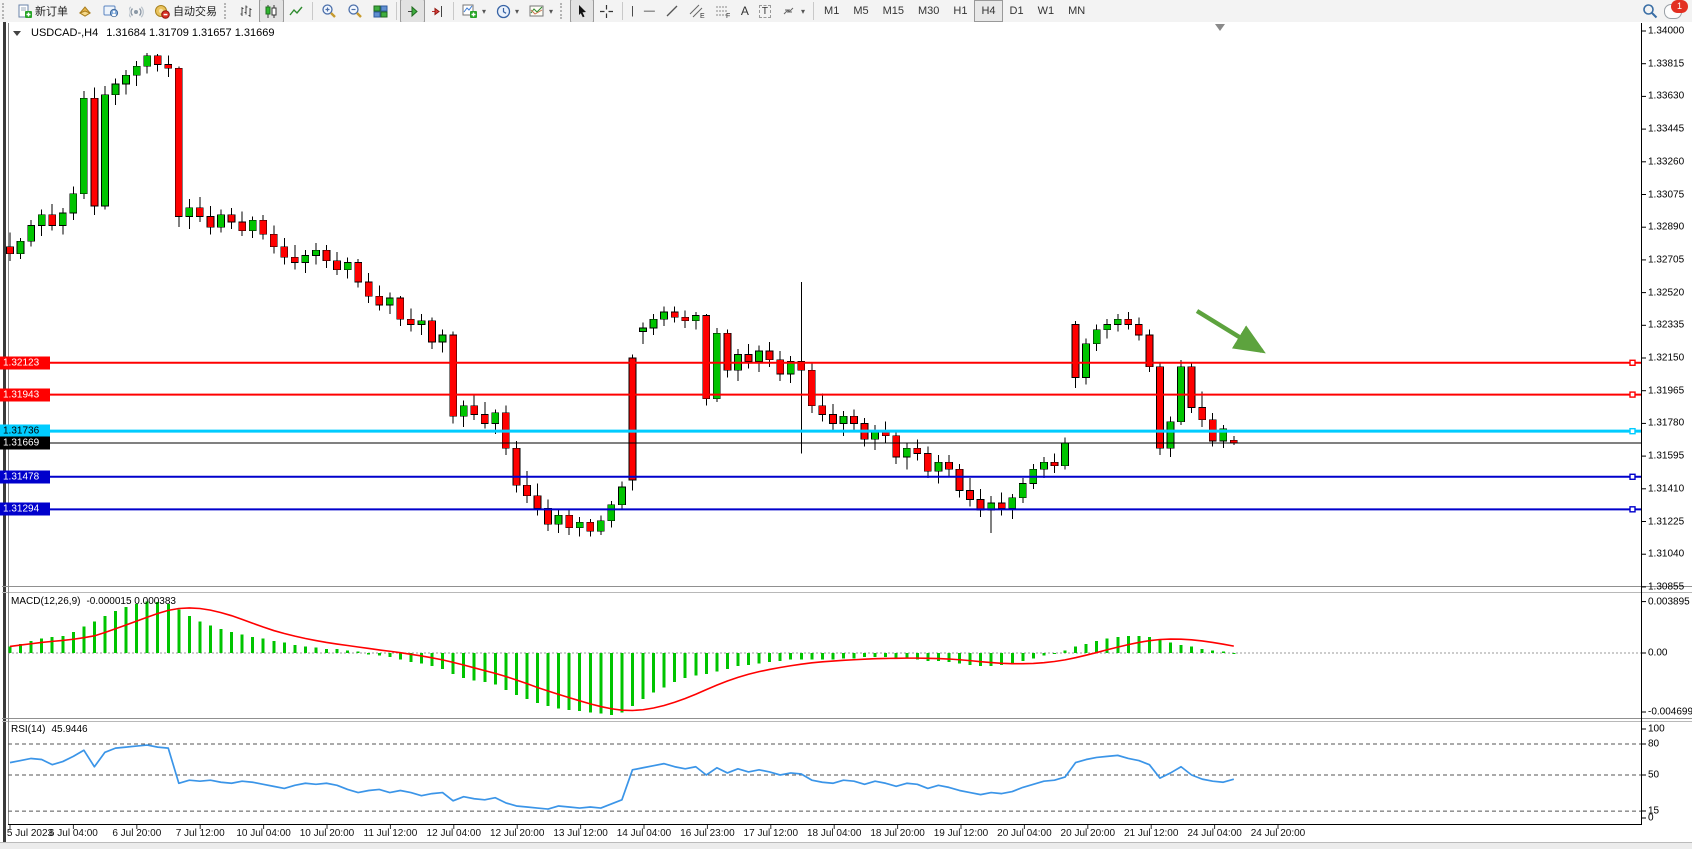 Image resolution: width=1692 pixels, height=849 pixels. Describe the element at coordinates (745, 11) in the screenshot. I see `text-tool: A` at that location.